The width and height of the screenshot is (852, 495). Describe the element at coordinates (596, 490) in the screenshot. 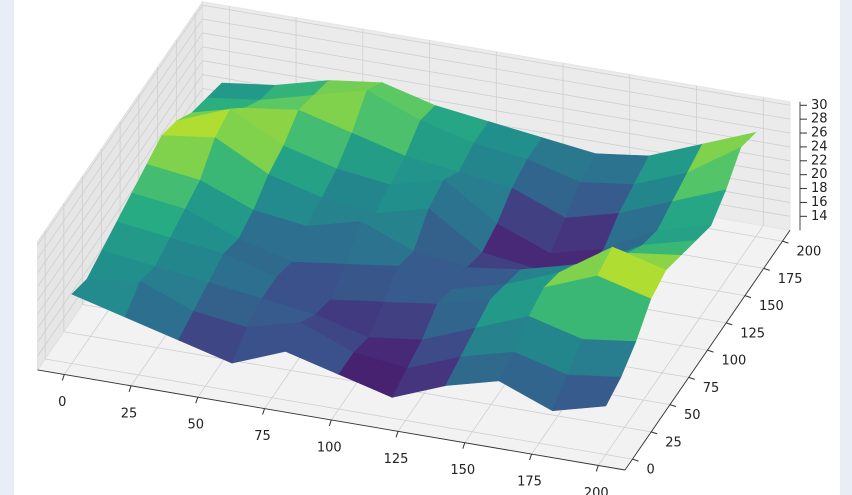

I see `x-tick-label: 200` at that location.